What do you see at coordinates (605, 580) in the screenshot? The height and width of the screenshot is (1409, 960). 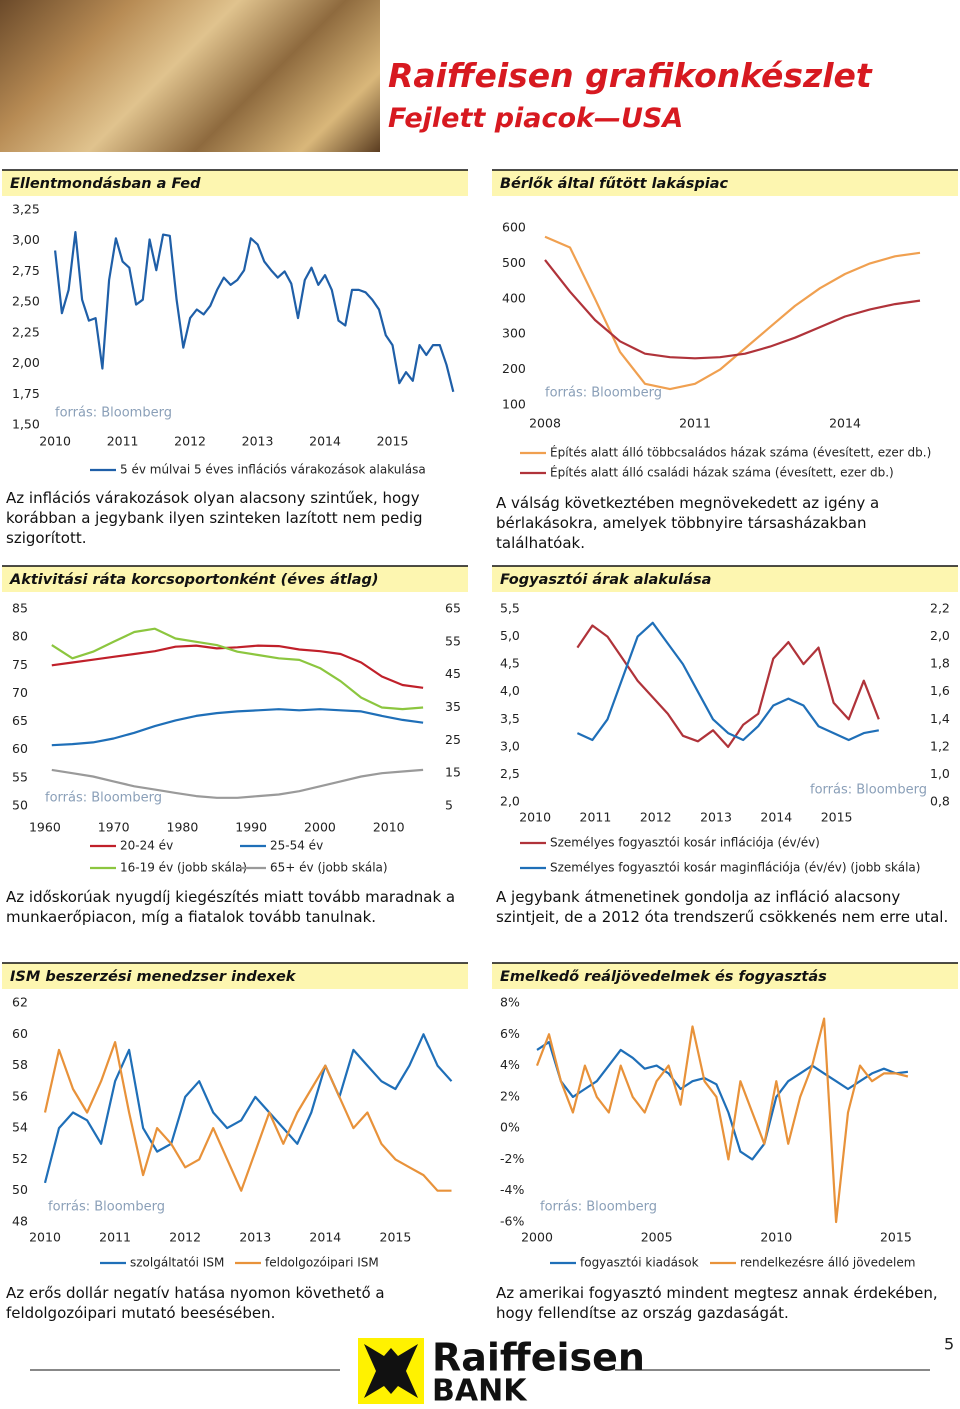 I see `chart-title: Fogyasztói árak alakulása` at bounding box center [605, 580].